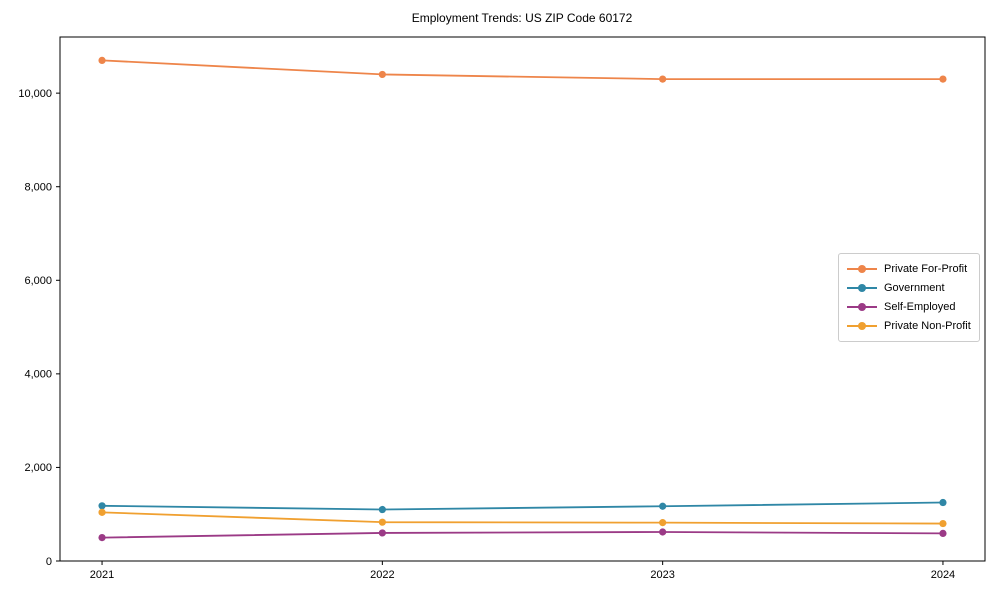 The height and width of the screenshot is (600, 1000). I want to click on x-axis-tick-label: 2023, so click(662, 575).